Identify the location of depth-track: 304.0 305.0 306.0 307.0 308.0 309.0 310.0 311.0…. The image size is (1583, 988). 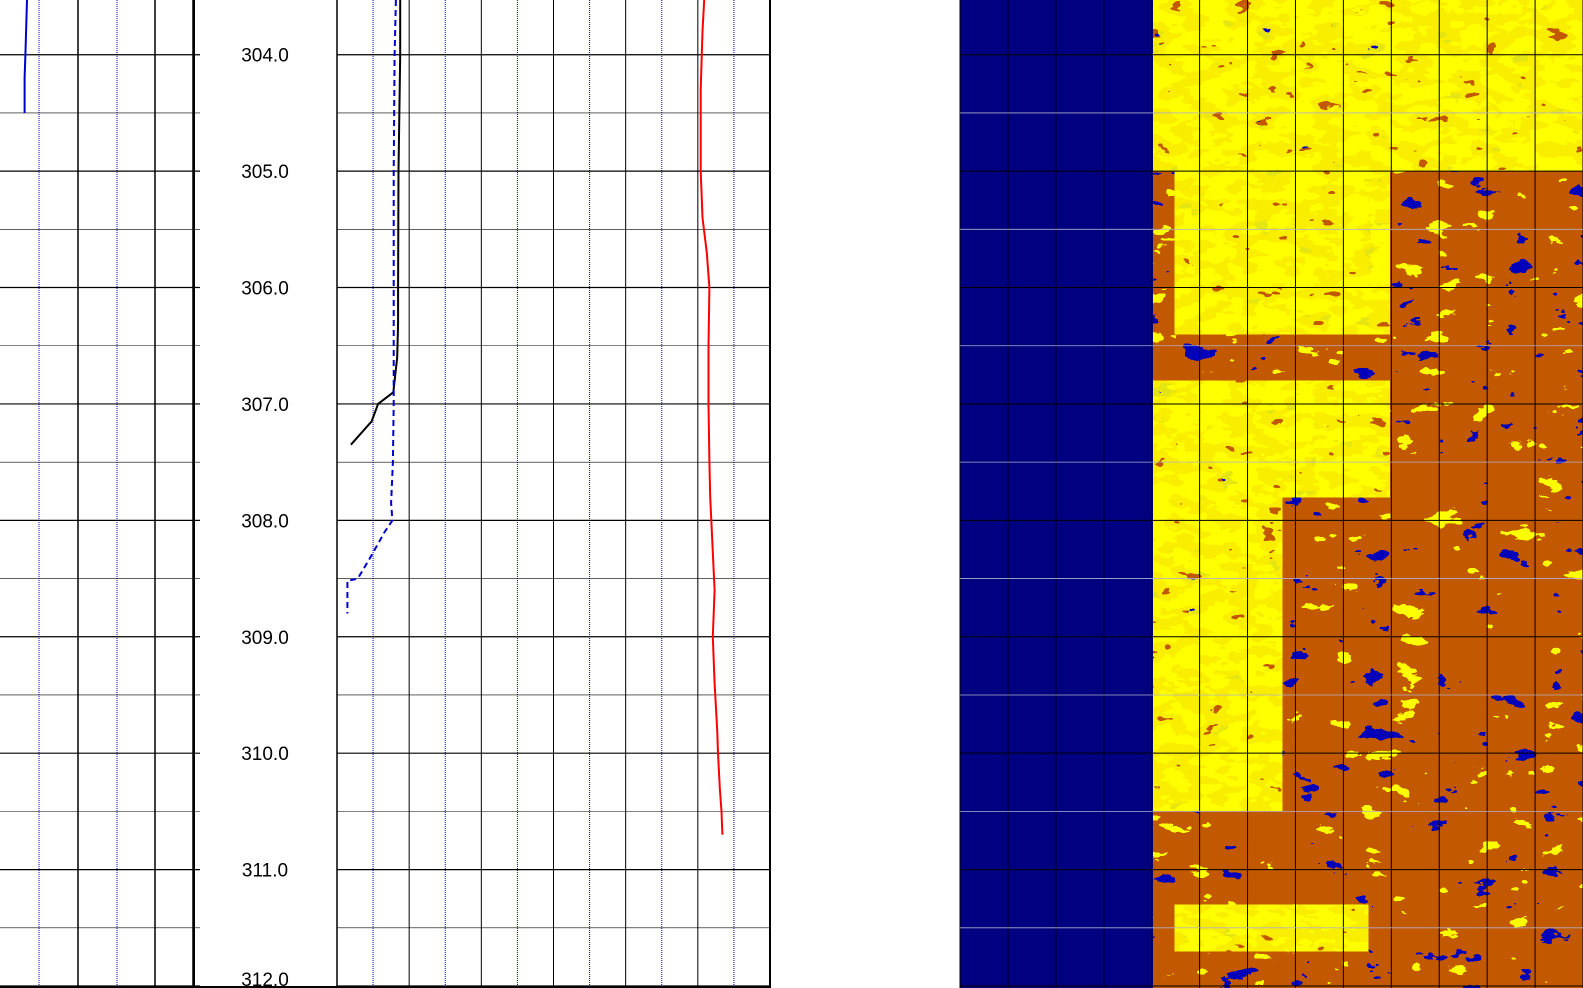
(265, 517).